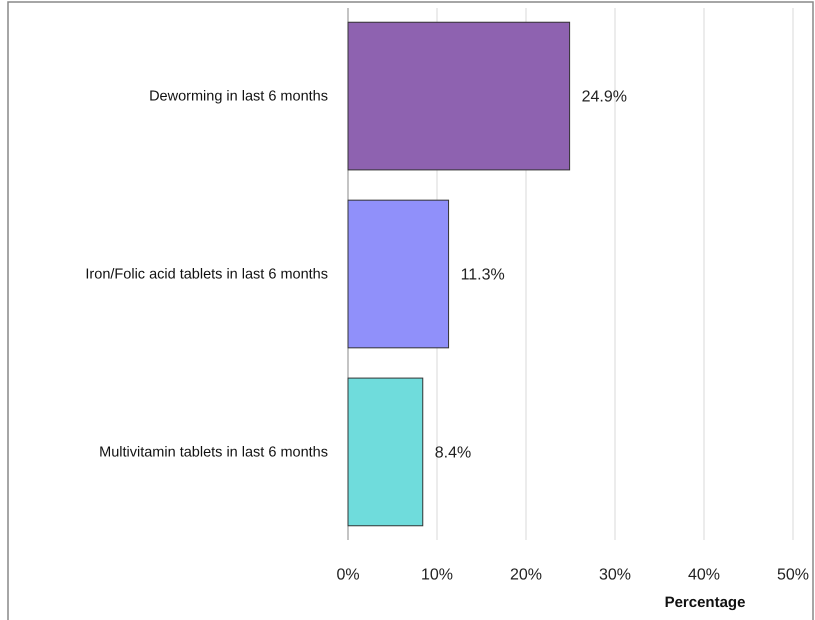 The height and width of the screenshot is (620, 815). Describe the element at coordinates (704, 575) in the screenshot. I see `x-tick-label: 40%` at that location.